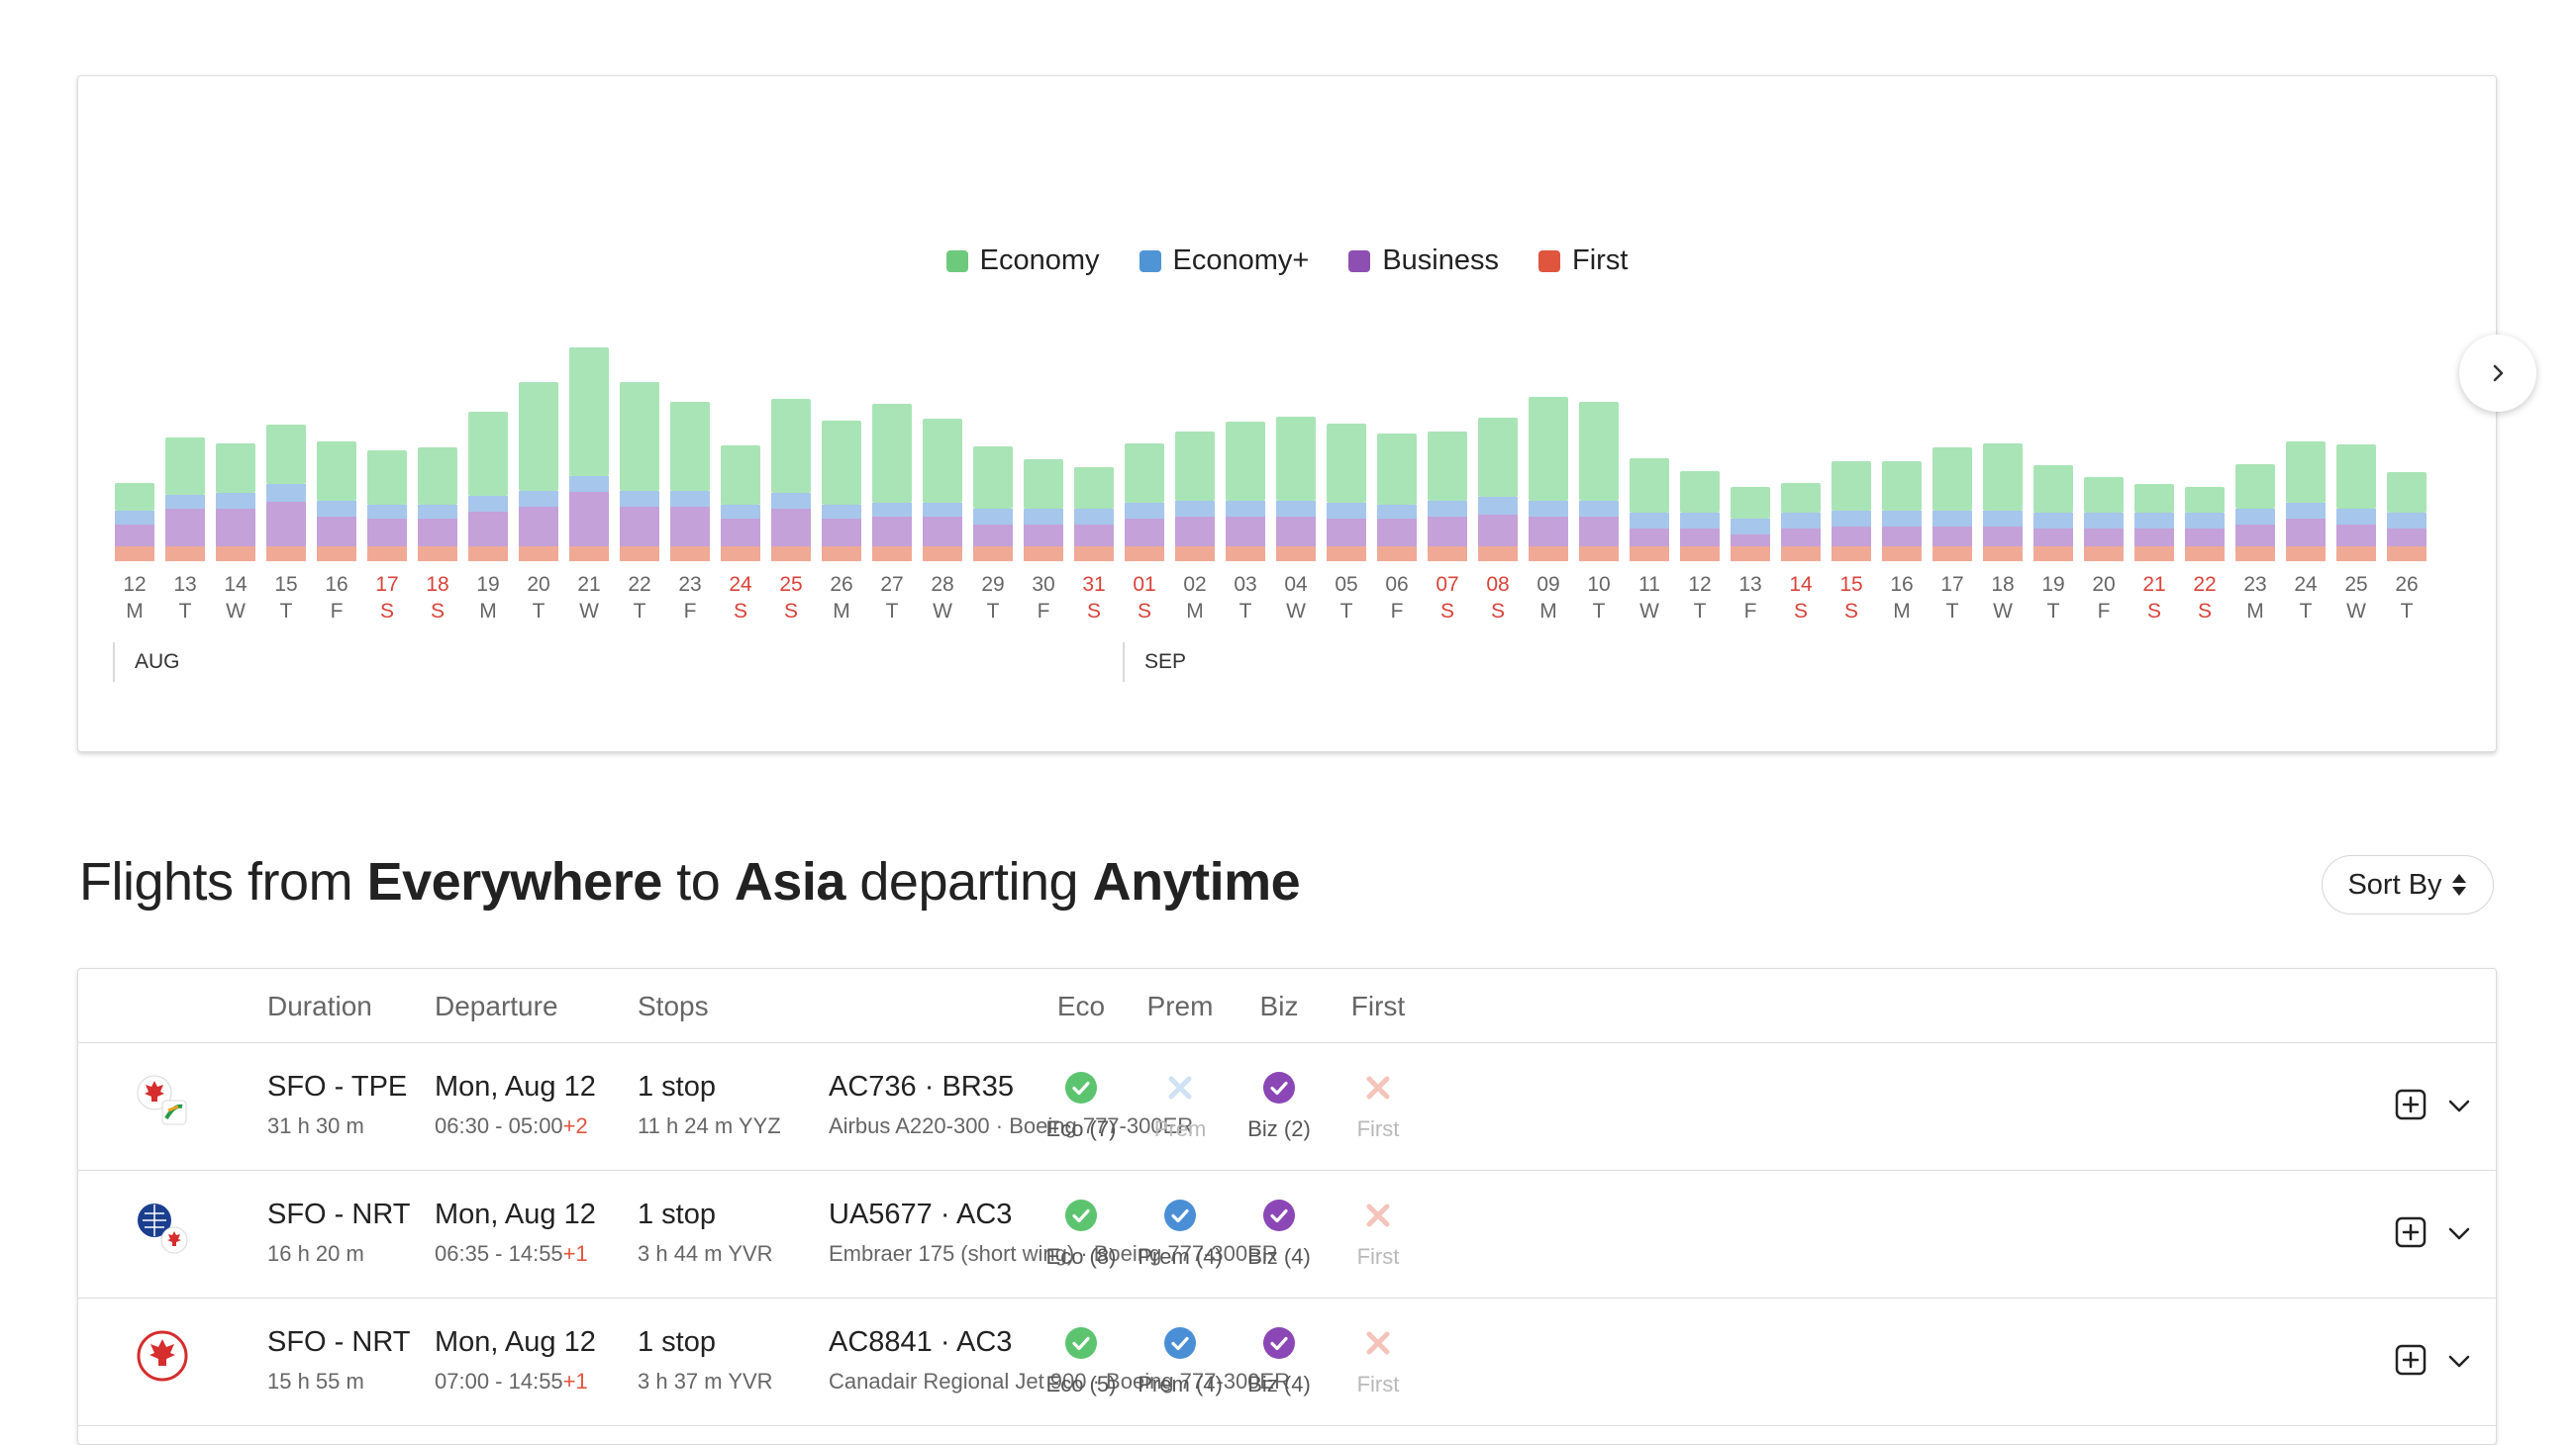  I want to click on cabin-prem: Prem, so click(1180, 1106).